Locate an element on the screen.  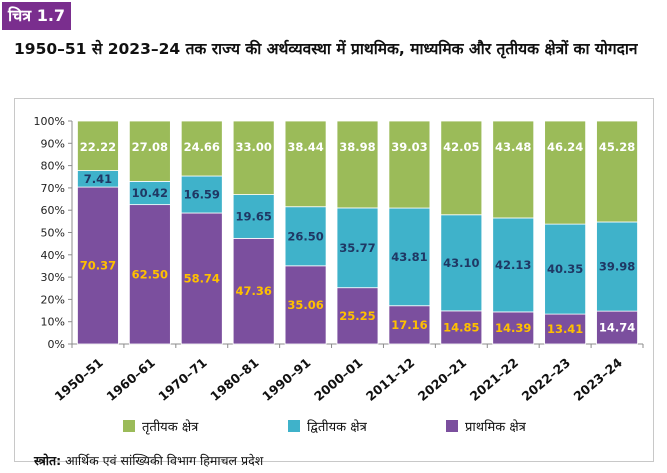
data-label-secondary: 19.65 is located at coordinates (253, 216).